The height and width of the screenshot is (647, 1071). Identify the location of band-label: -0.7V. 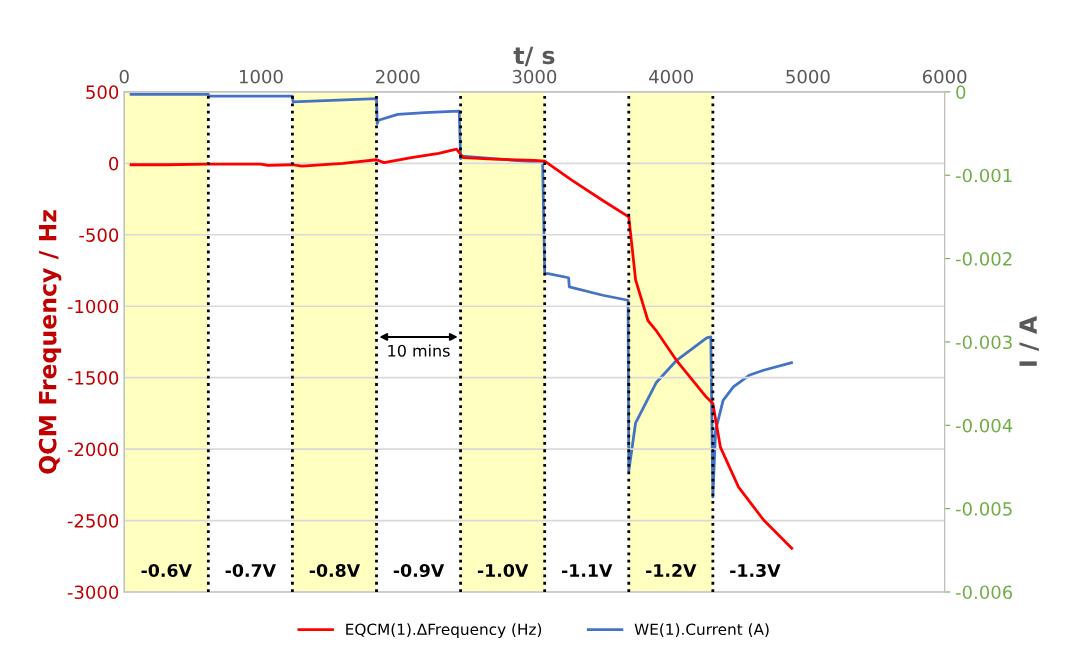
(250, 570).